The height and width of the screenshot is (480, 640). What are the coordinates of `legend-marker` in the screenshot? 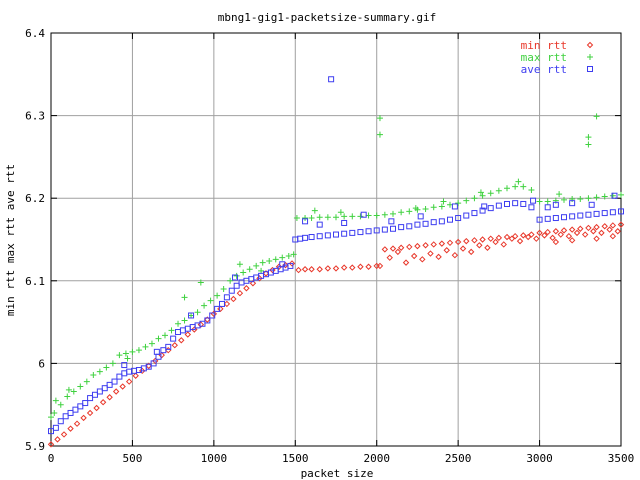 It's located at (590, 45).